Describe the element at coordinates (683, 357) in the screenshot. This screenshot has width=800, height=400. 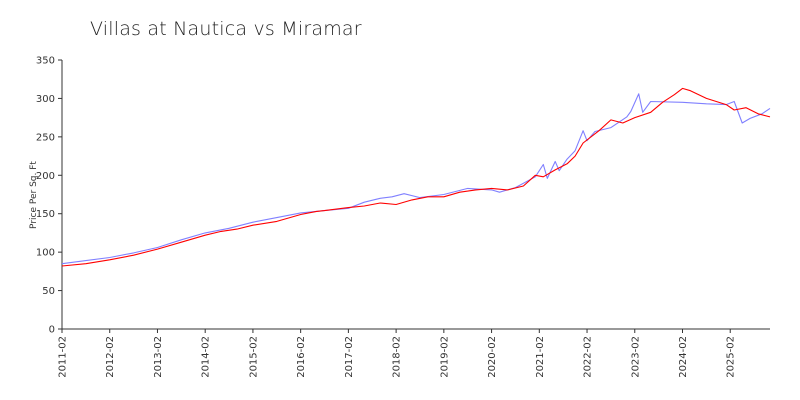
I see `x-tick-label: 2024-02` at that location.